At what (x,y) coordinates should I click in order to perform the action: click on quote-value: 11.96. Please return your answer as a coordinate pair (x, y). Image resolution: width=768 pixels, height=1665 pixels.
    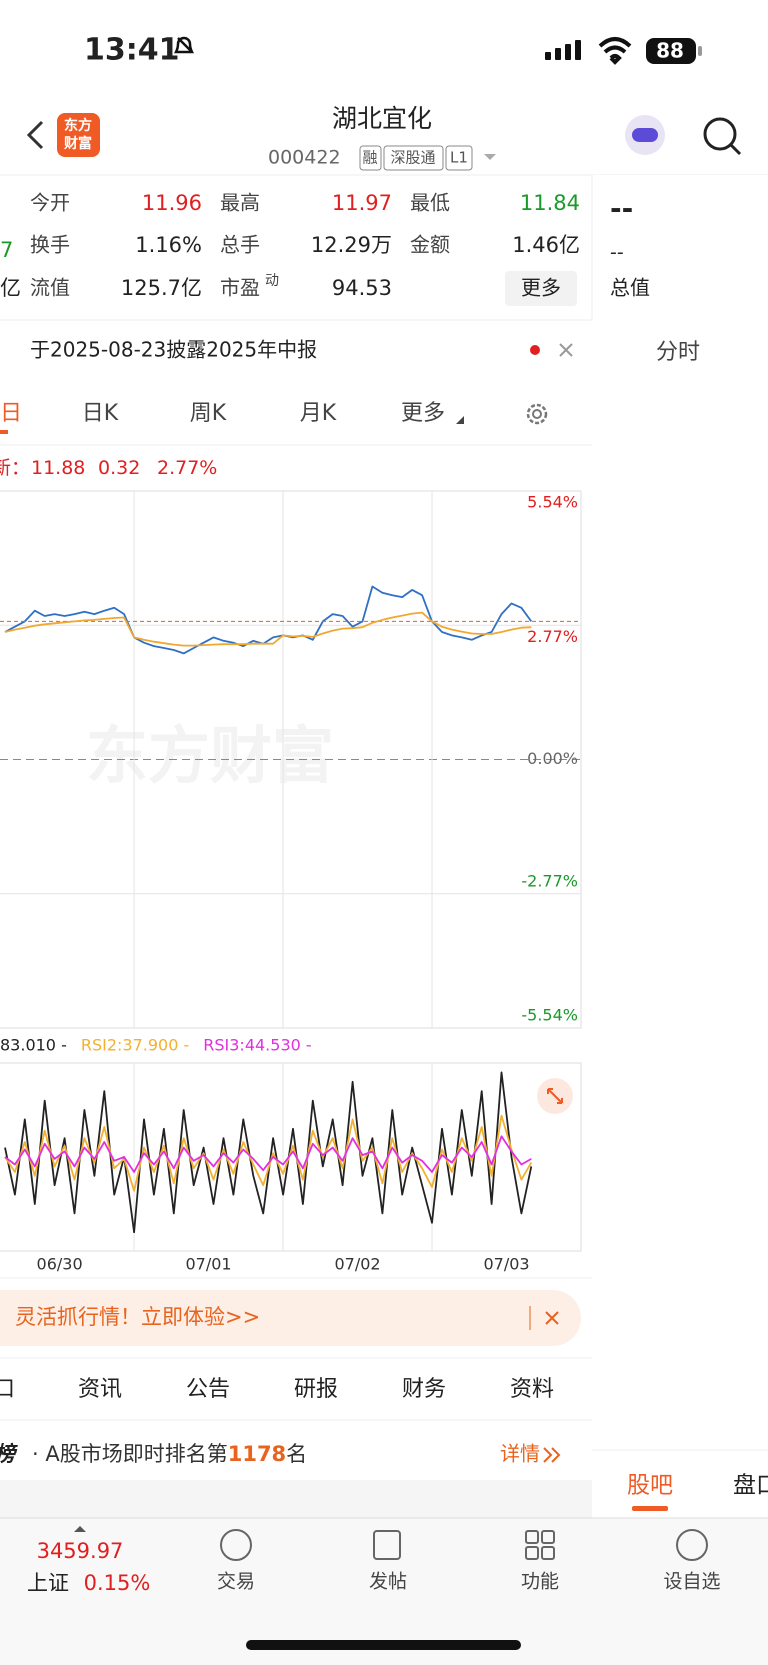
    Looking at the image, I should click on (172, 203).